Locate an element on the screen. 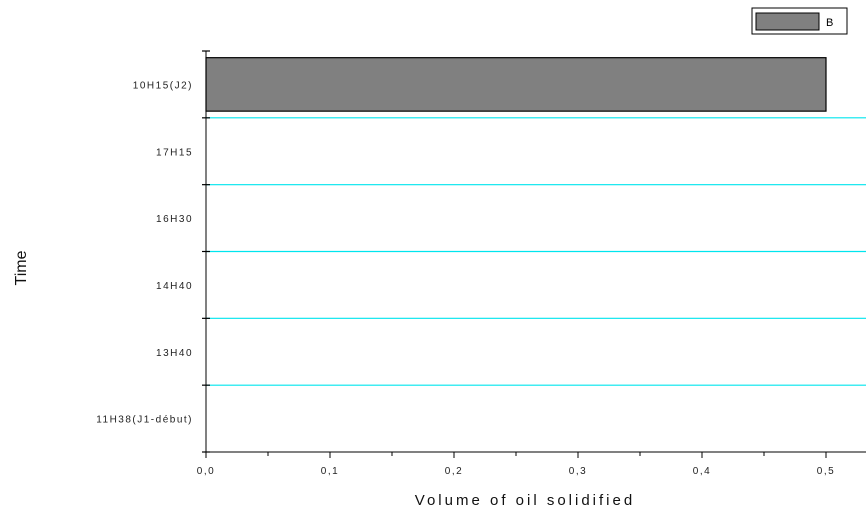 The width and height of the screenshot is (866, 517). y-tick-label: 17H15 is located at coordinates (174, 152).